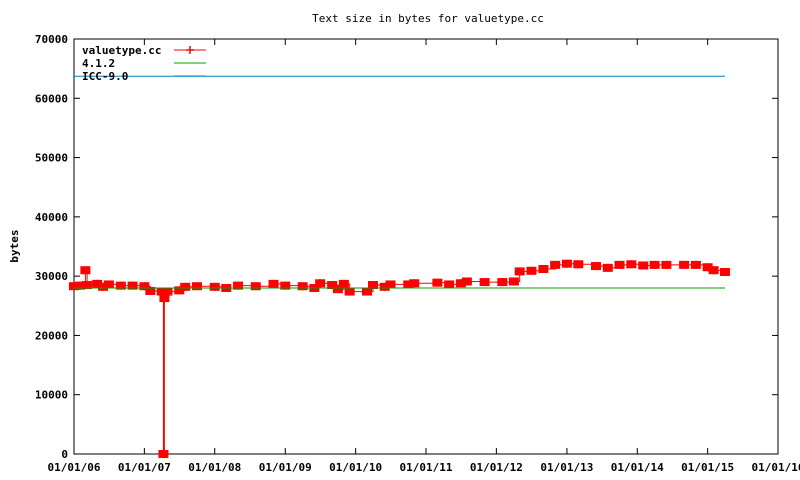 This screenshot has width=800, height=480. What do you see at coordinates (121, 50) in the screenshot?
I see `legend-label: valuetype.cc` at bounding box center [121, 50].